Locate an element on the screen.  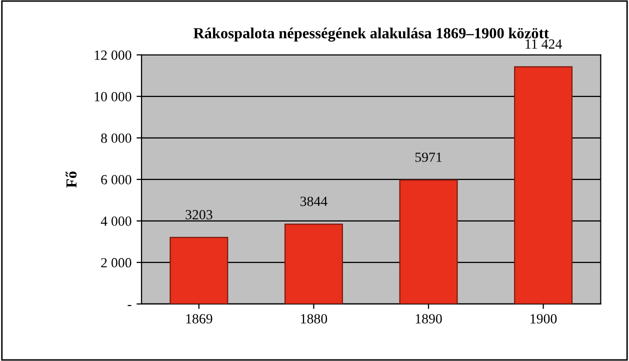
y-tick-label: 2 000 is located at coordinates (116, 263).